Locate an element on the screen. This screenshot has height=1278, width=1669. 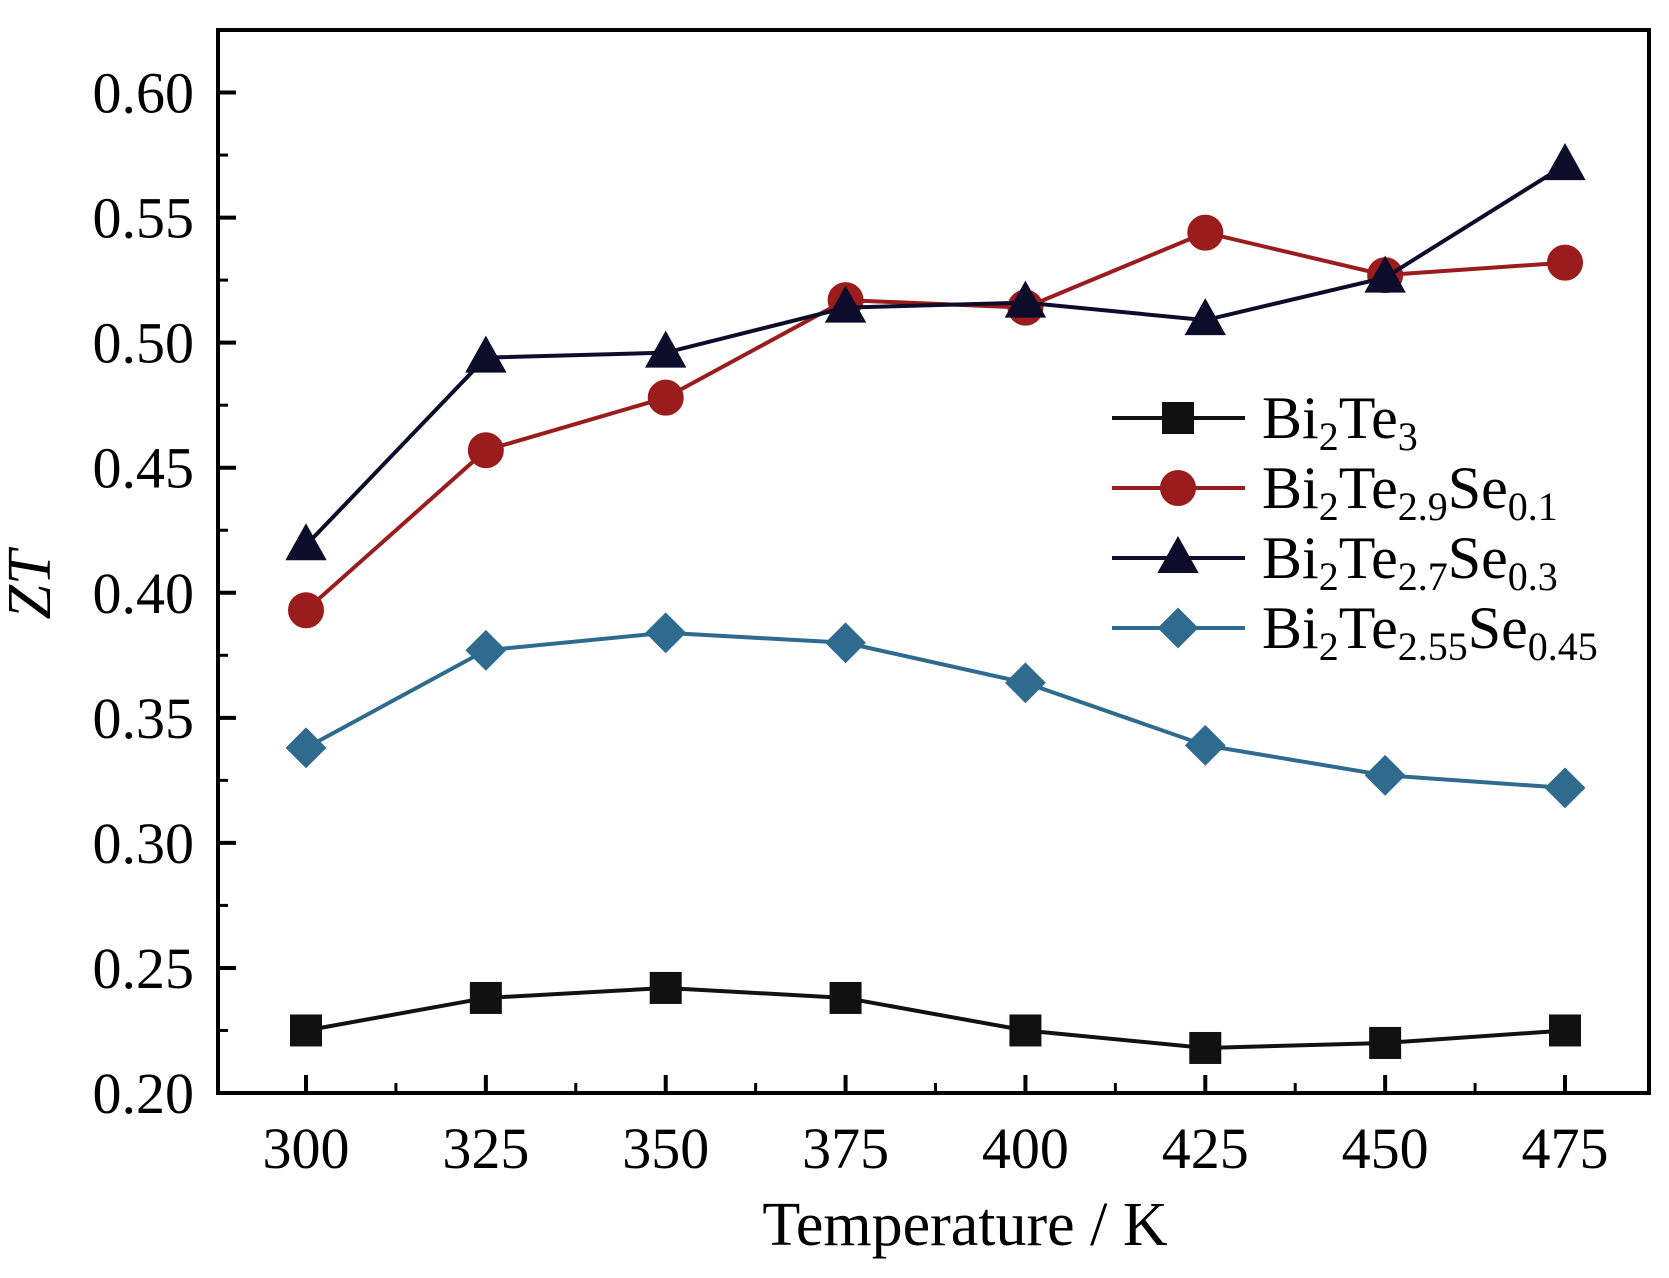
x-tick-label: 325 is located at coordinates (485, 1148).